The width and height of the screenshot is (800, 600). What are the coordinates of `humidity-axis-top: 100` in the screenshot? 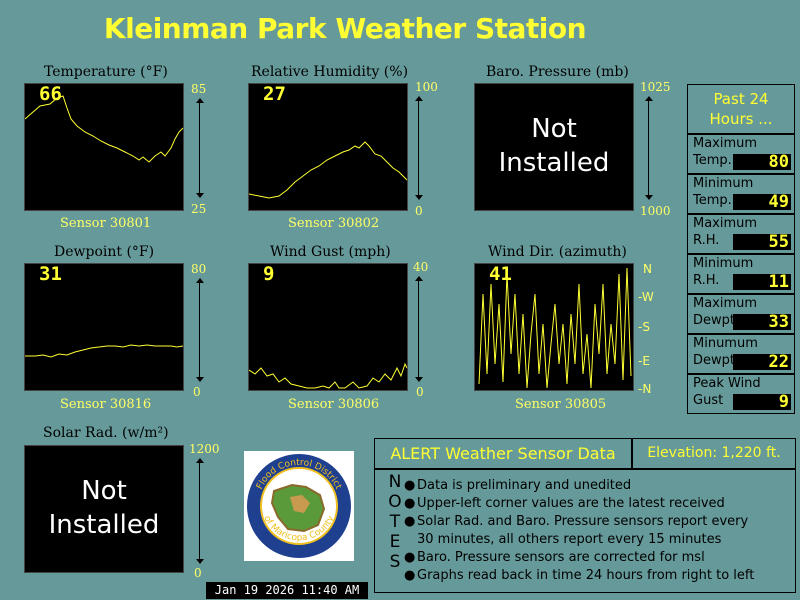 It's located at (426, 87).